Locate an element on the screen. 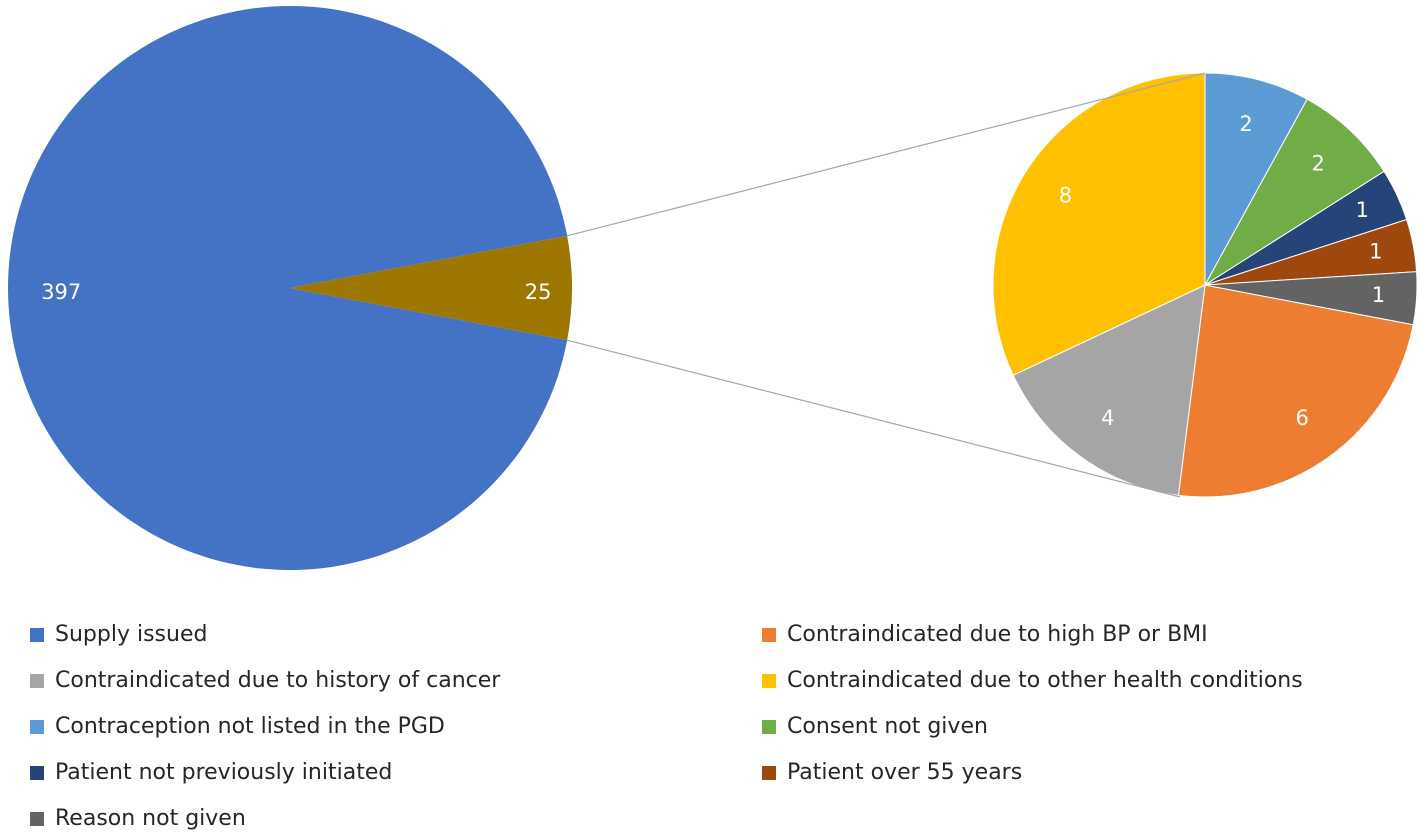 Image resolution: width=1420 pixels, height=836 pixels. legend-label: Supply issued is located at coordinates (131, 634).